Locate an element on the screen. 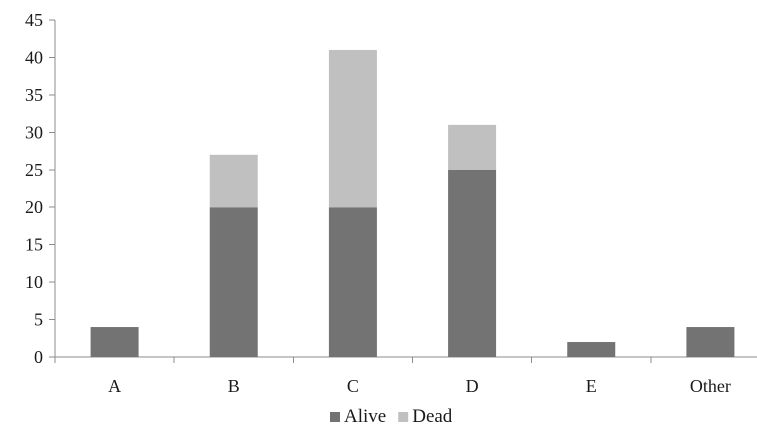 Image resolution: width=757 pixels, height=429 pixels. bar-dead-d is located at coordinates (472, 147).